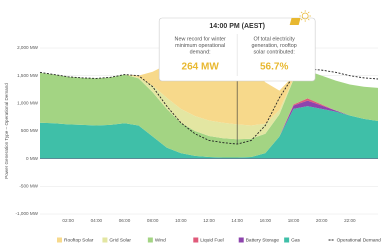 This screenshot has height=250, width=382. I want to click on y-tick-label: -500 MW, so click(28, 186).